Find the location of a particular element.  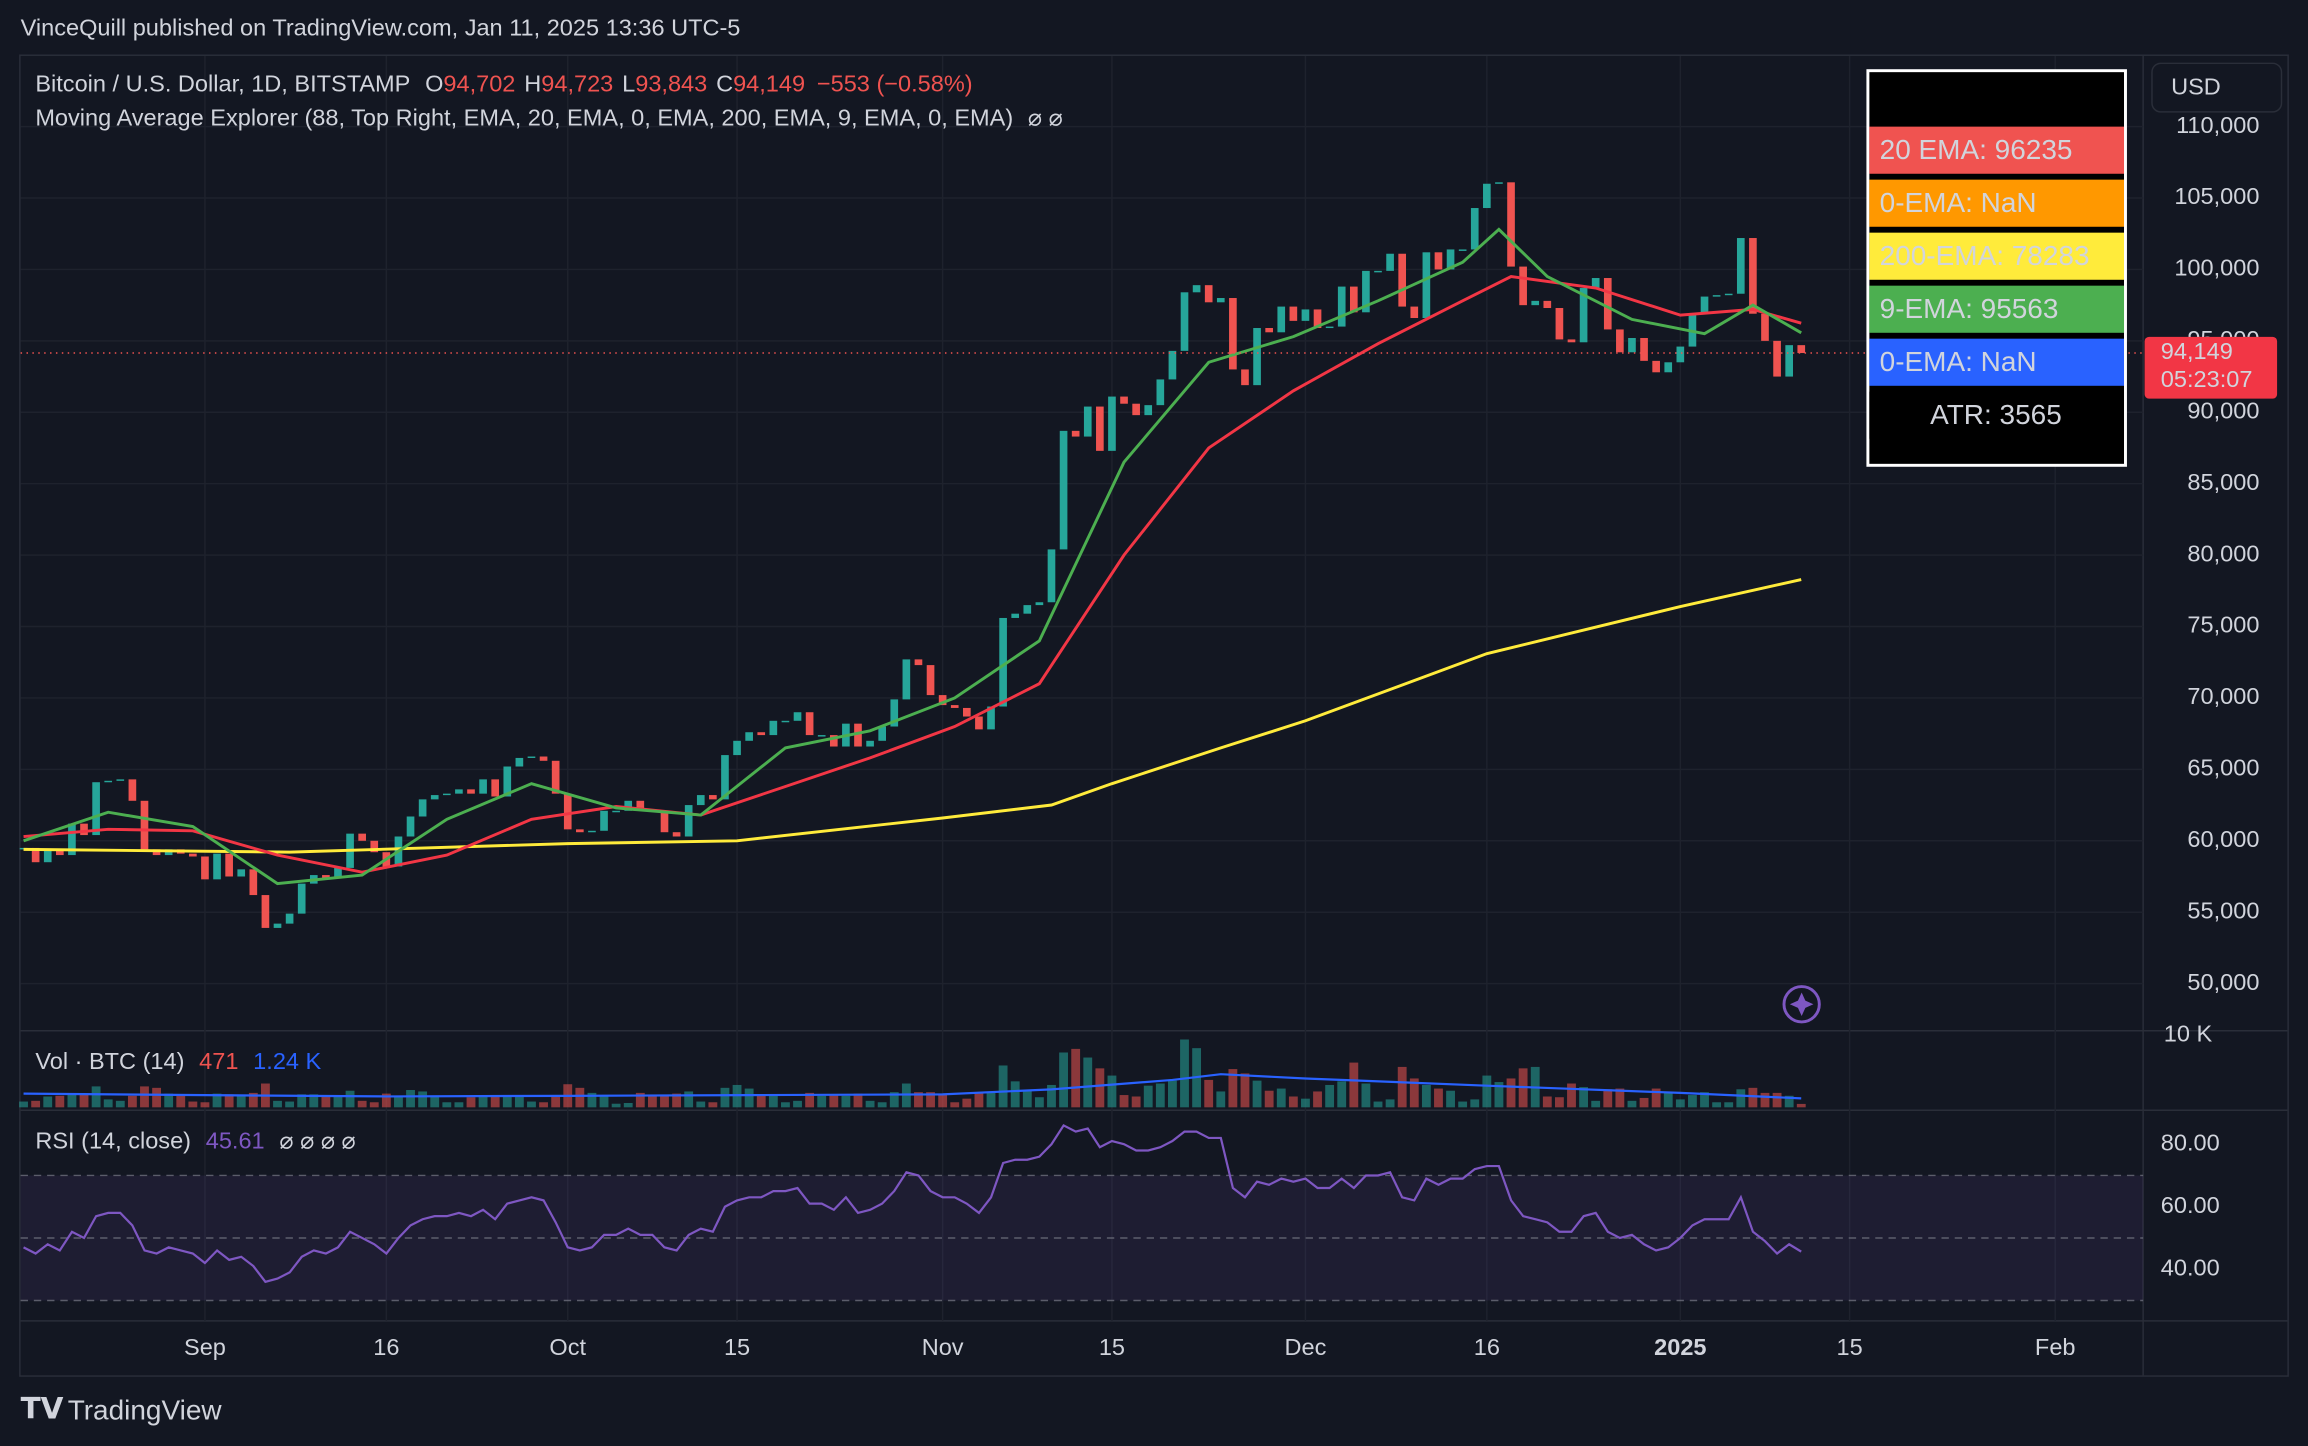

y-tick-label: 55,000 is located at coordinates (2223, 910).